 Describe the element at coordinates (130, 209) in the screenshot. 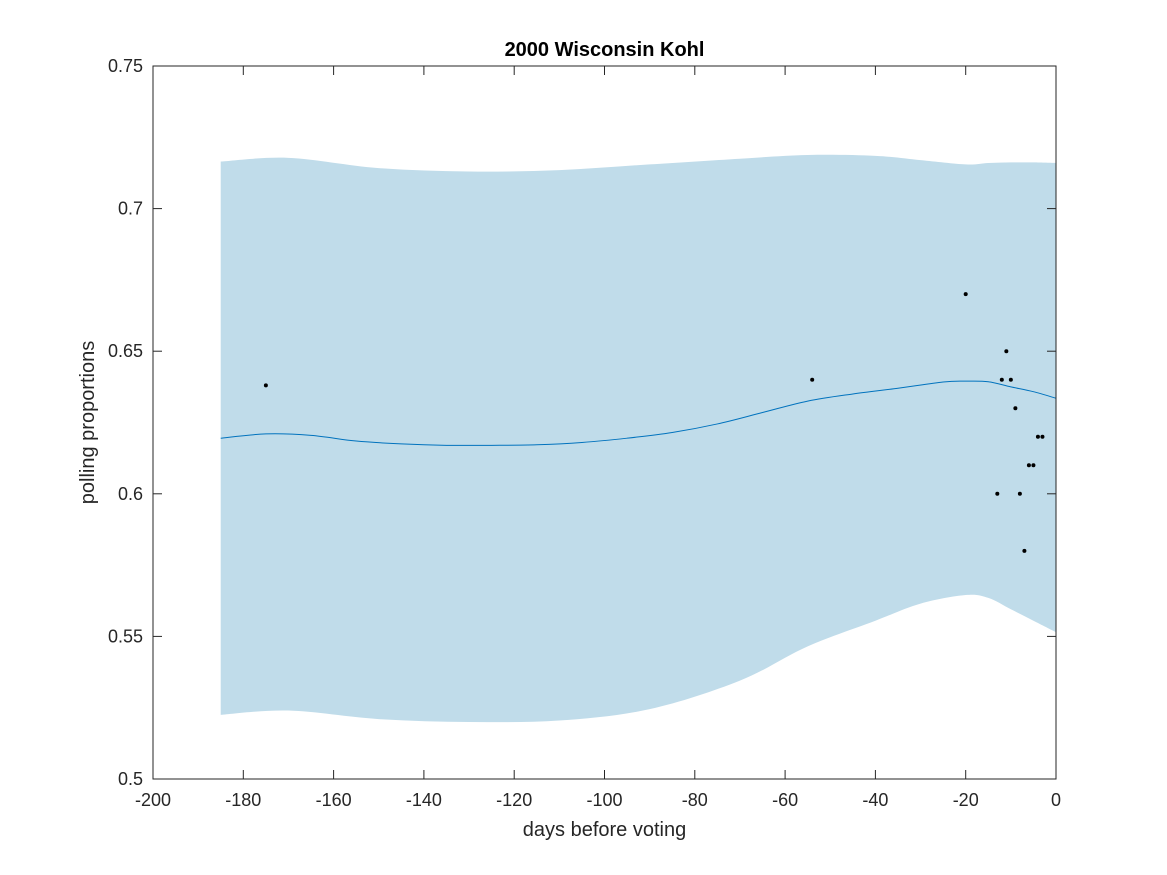

I see `y-tick-label: 0.7` at that location.